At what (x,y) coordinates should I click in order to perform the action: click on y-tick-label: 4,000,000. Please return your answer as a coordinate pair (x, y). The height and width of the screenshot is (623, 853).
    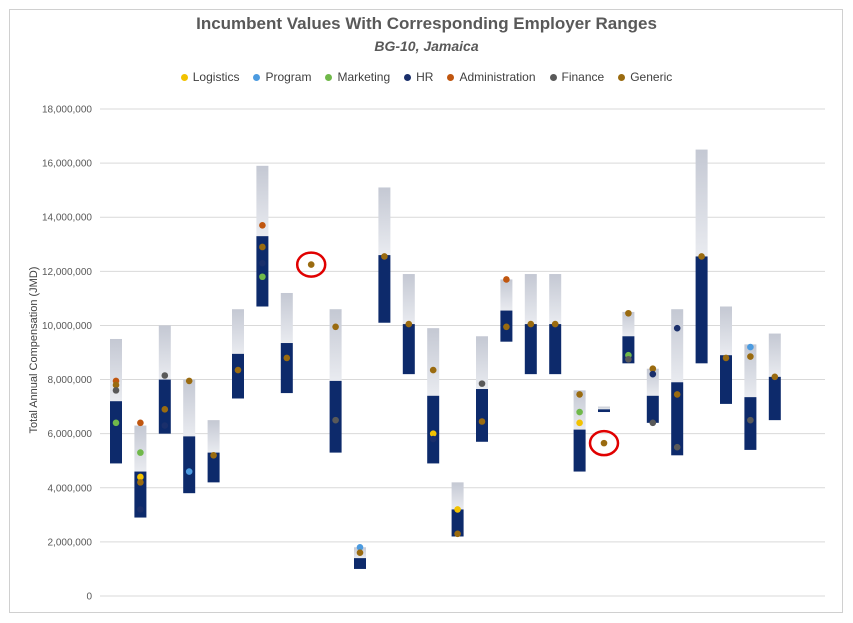
    Looking at the image, I should click on (70, 488).